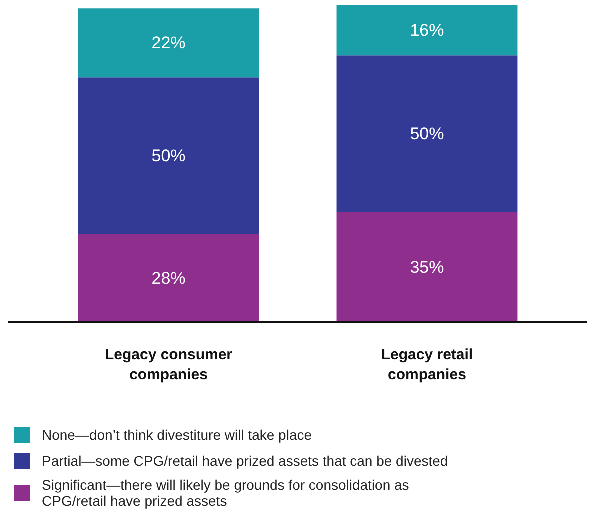 This screenshot has height=520, width=595. Describe the element at coordinates (245, 461) in the screenshot. I see `legend-label: Partial—some CPG/retail have prized assets that can be divested` at that location.